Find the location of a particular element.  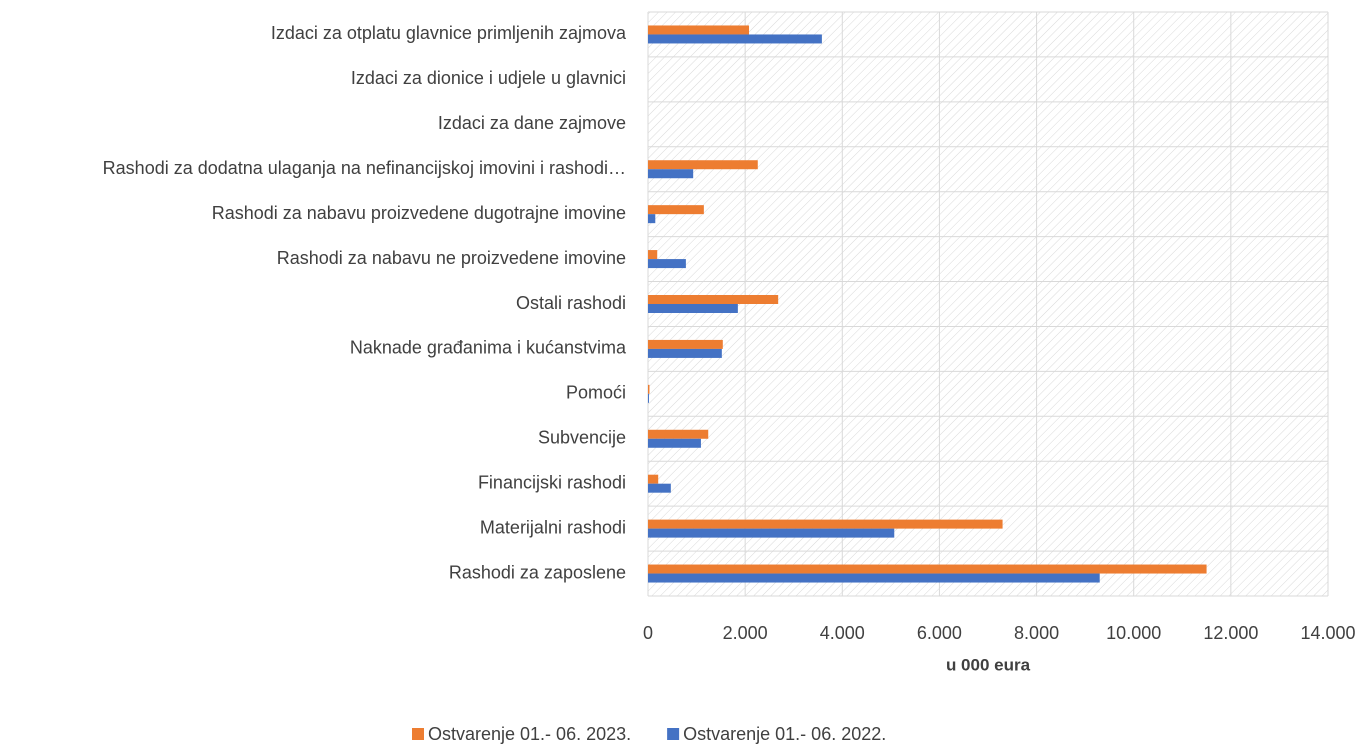

x-tick-label: 4.000 is located at coordinates (842, 633).